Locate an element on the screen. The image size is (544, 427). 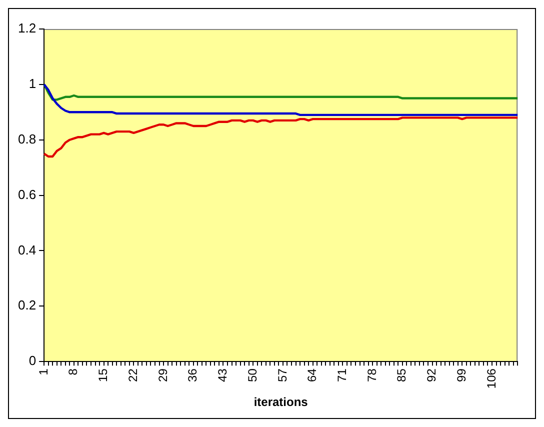
y-tick-label: 0 is located at coordinates (32, 360).